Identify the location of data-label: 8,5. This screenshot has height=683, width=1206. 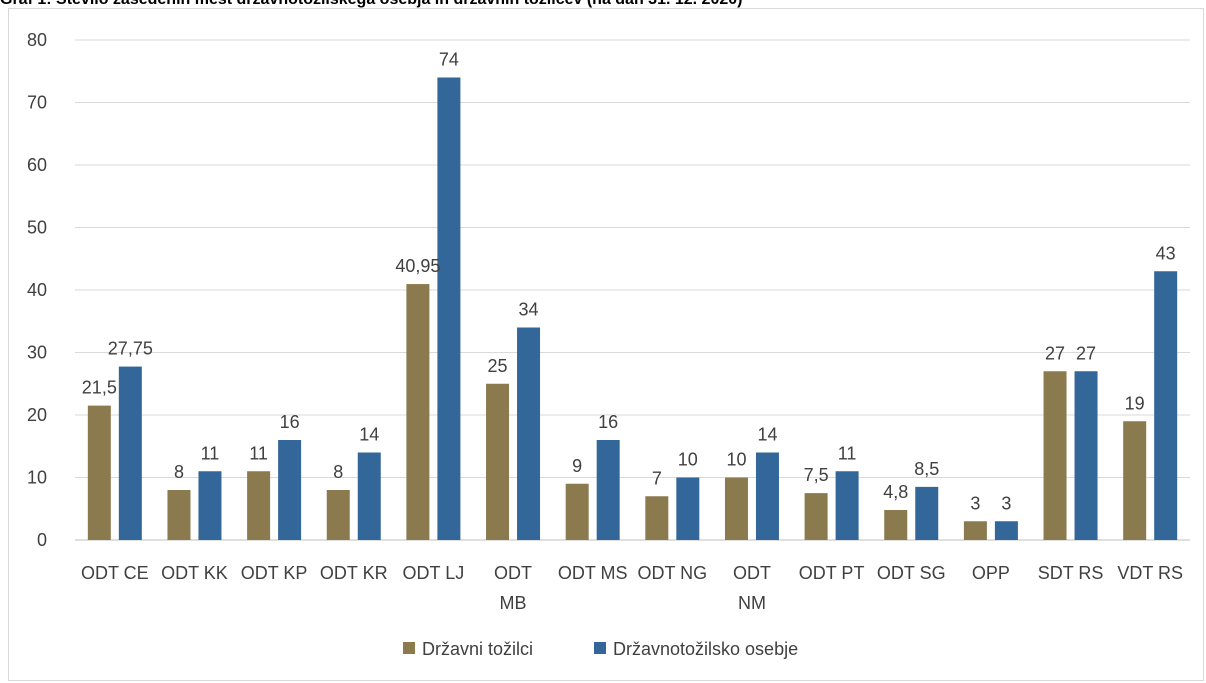
(926, 469).